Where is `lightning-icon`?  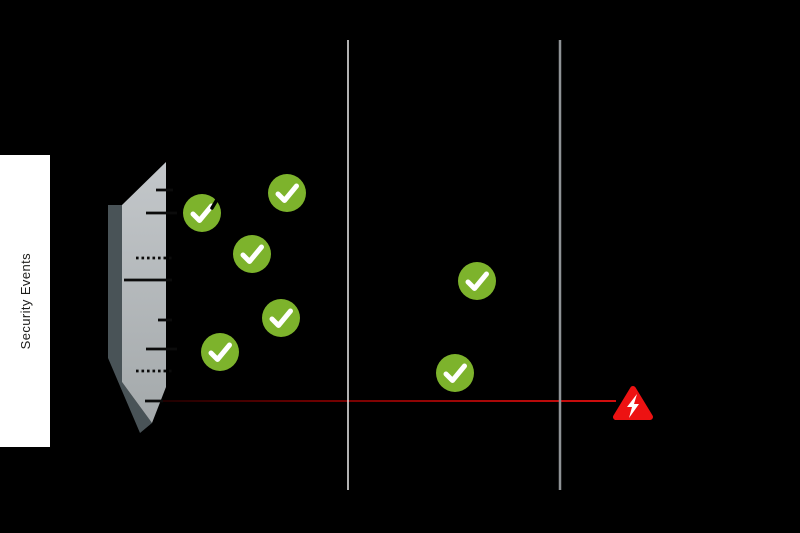 lightning-icon is located at coordinates (633, 406).